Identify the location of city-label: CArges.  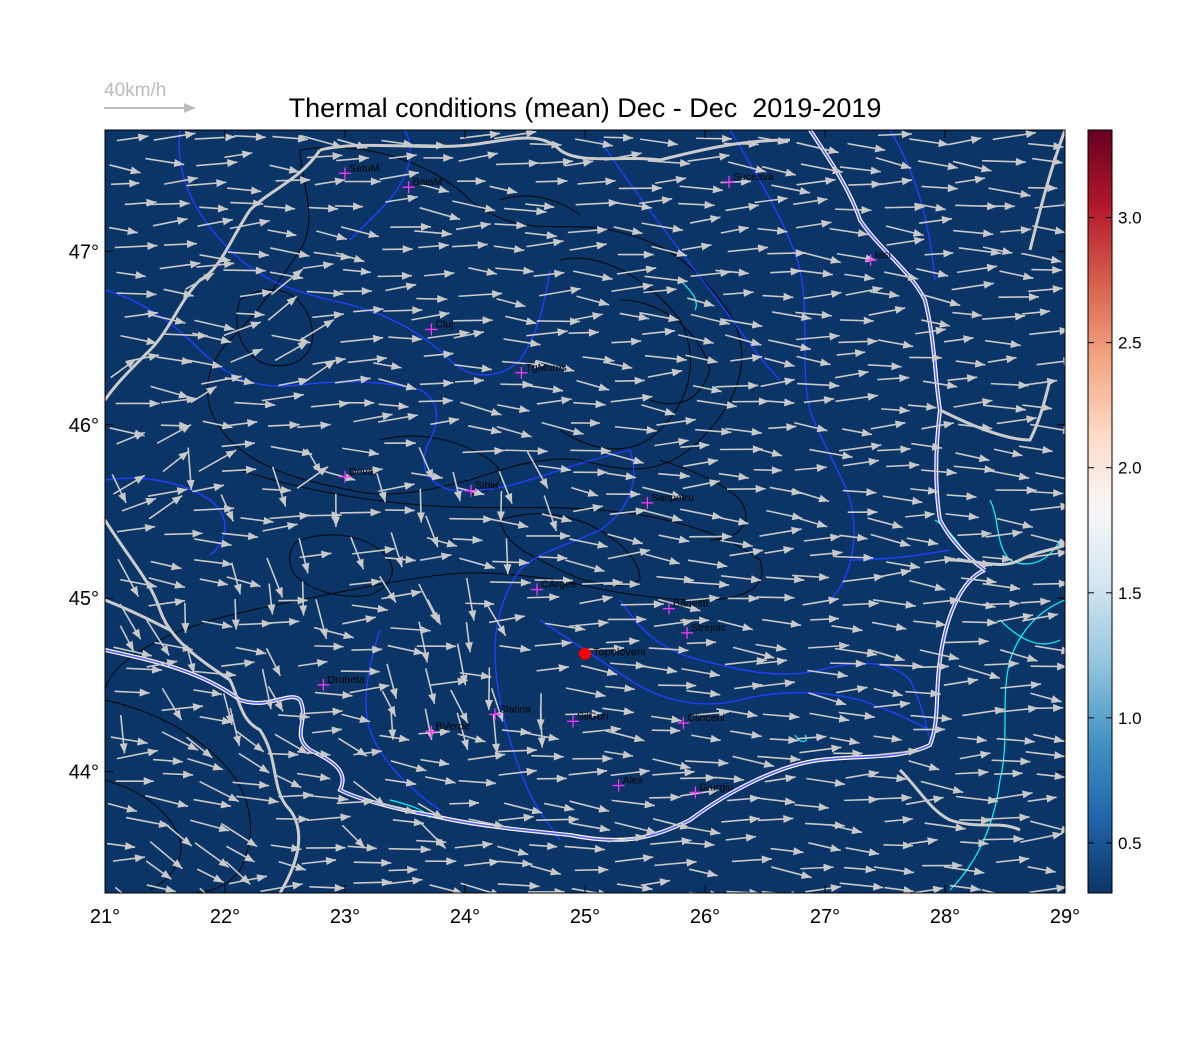
(558, 585).